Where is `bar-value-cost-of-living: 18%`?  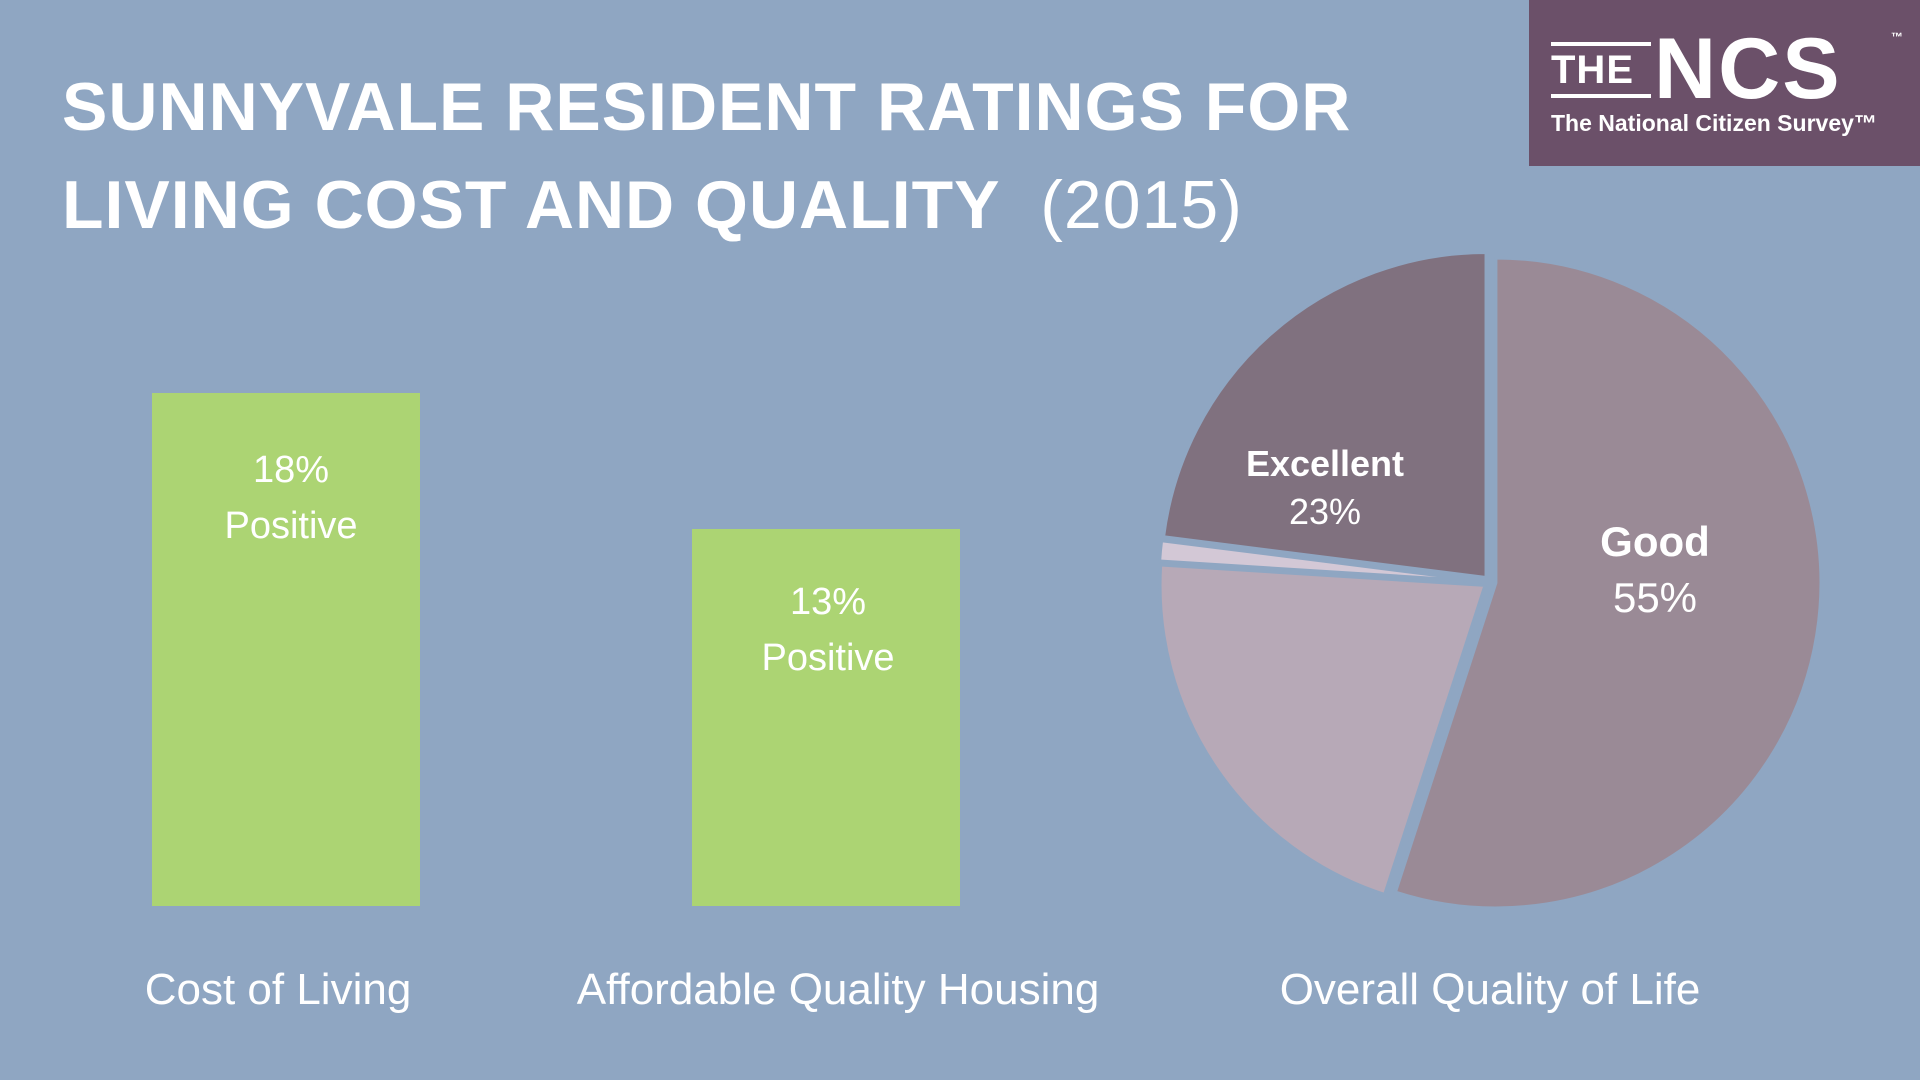
bar-value-cost-of-living: 18% is located at coordinates (291, 470).